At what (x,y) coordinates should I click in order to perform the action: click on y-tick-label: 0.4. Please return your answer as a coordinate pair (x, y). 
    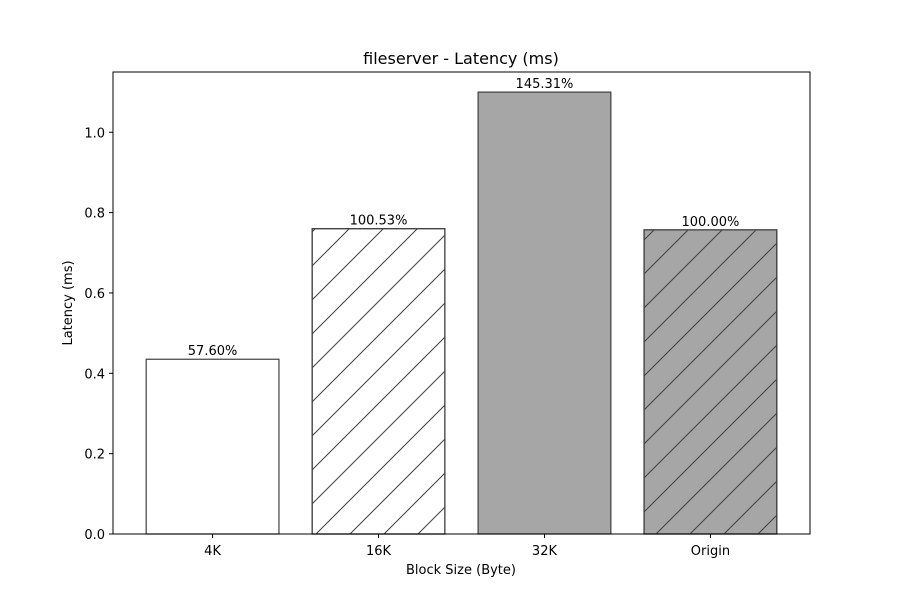
    Looking at the image, I should click on (94, 374).